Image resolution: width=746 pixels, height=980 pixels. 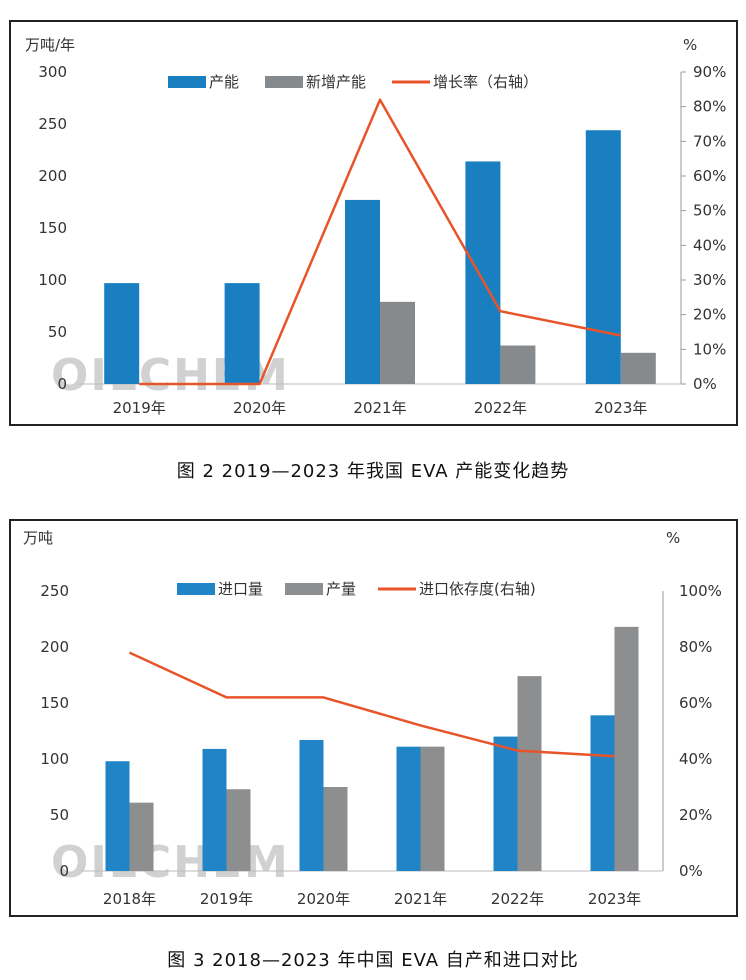 I want to click on figure-caption-capacity: 图 2 2019—2023 年我国 EVA 产能变化趋势, so click(x=373, y=471).